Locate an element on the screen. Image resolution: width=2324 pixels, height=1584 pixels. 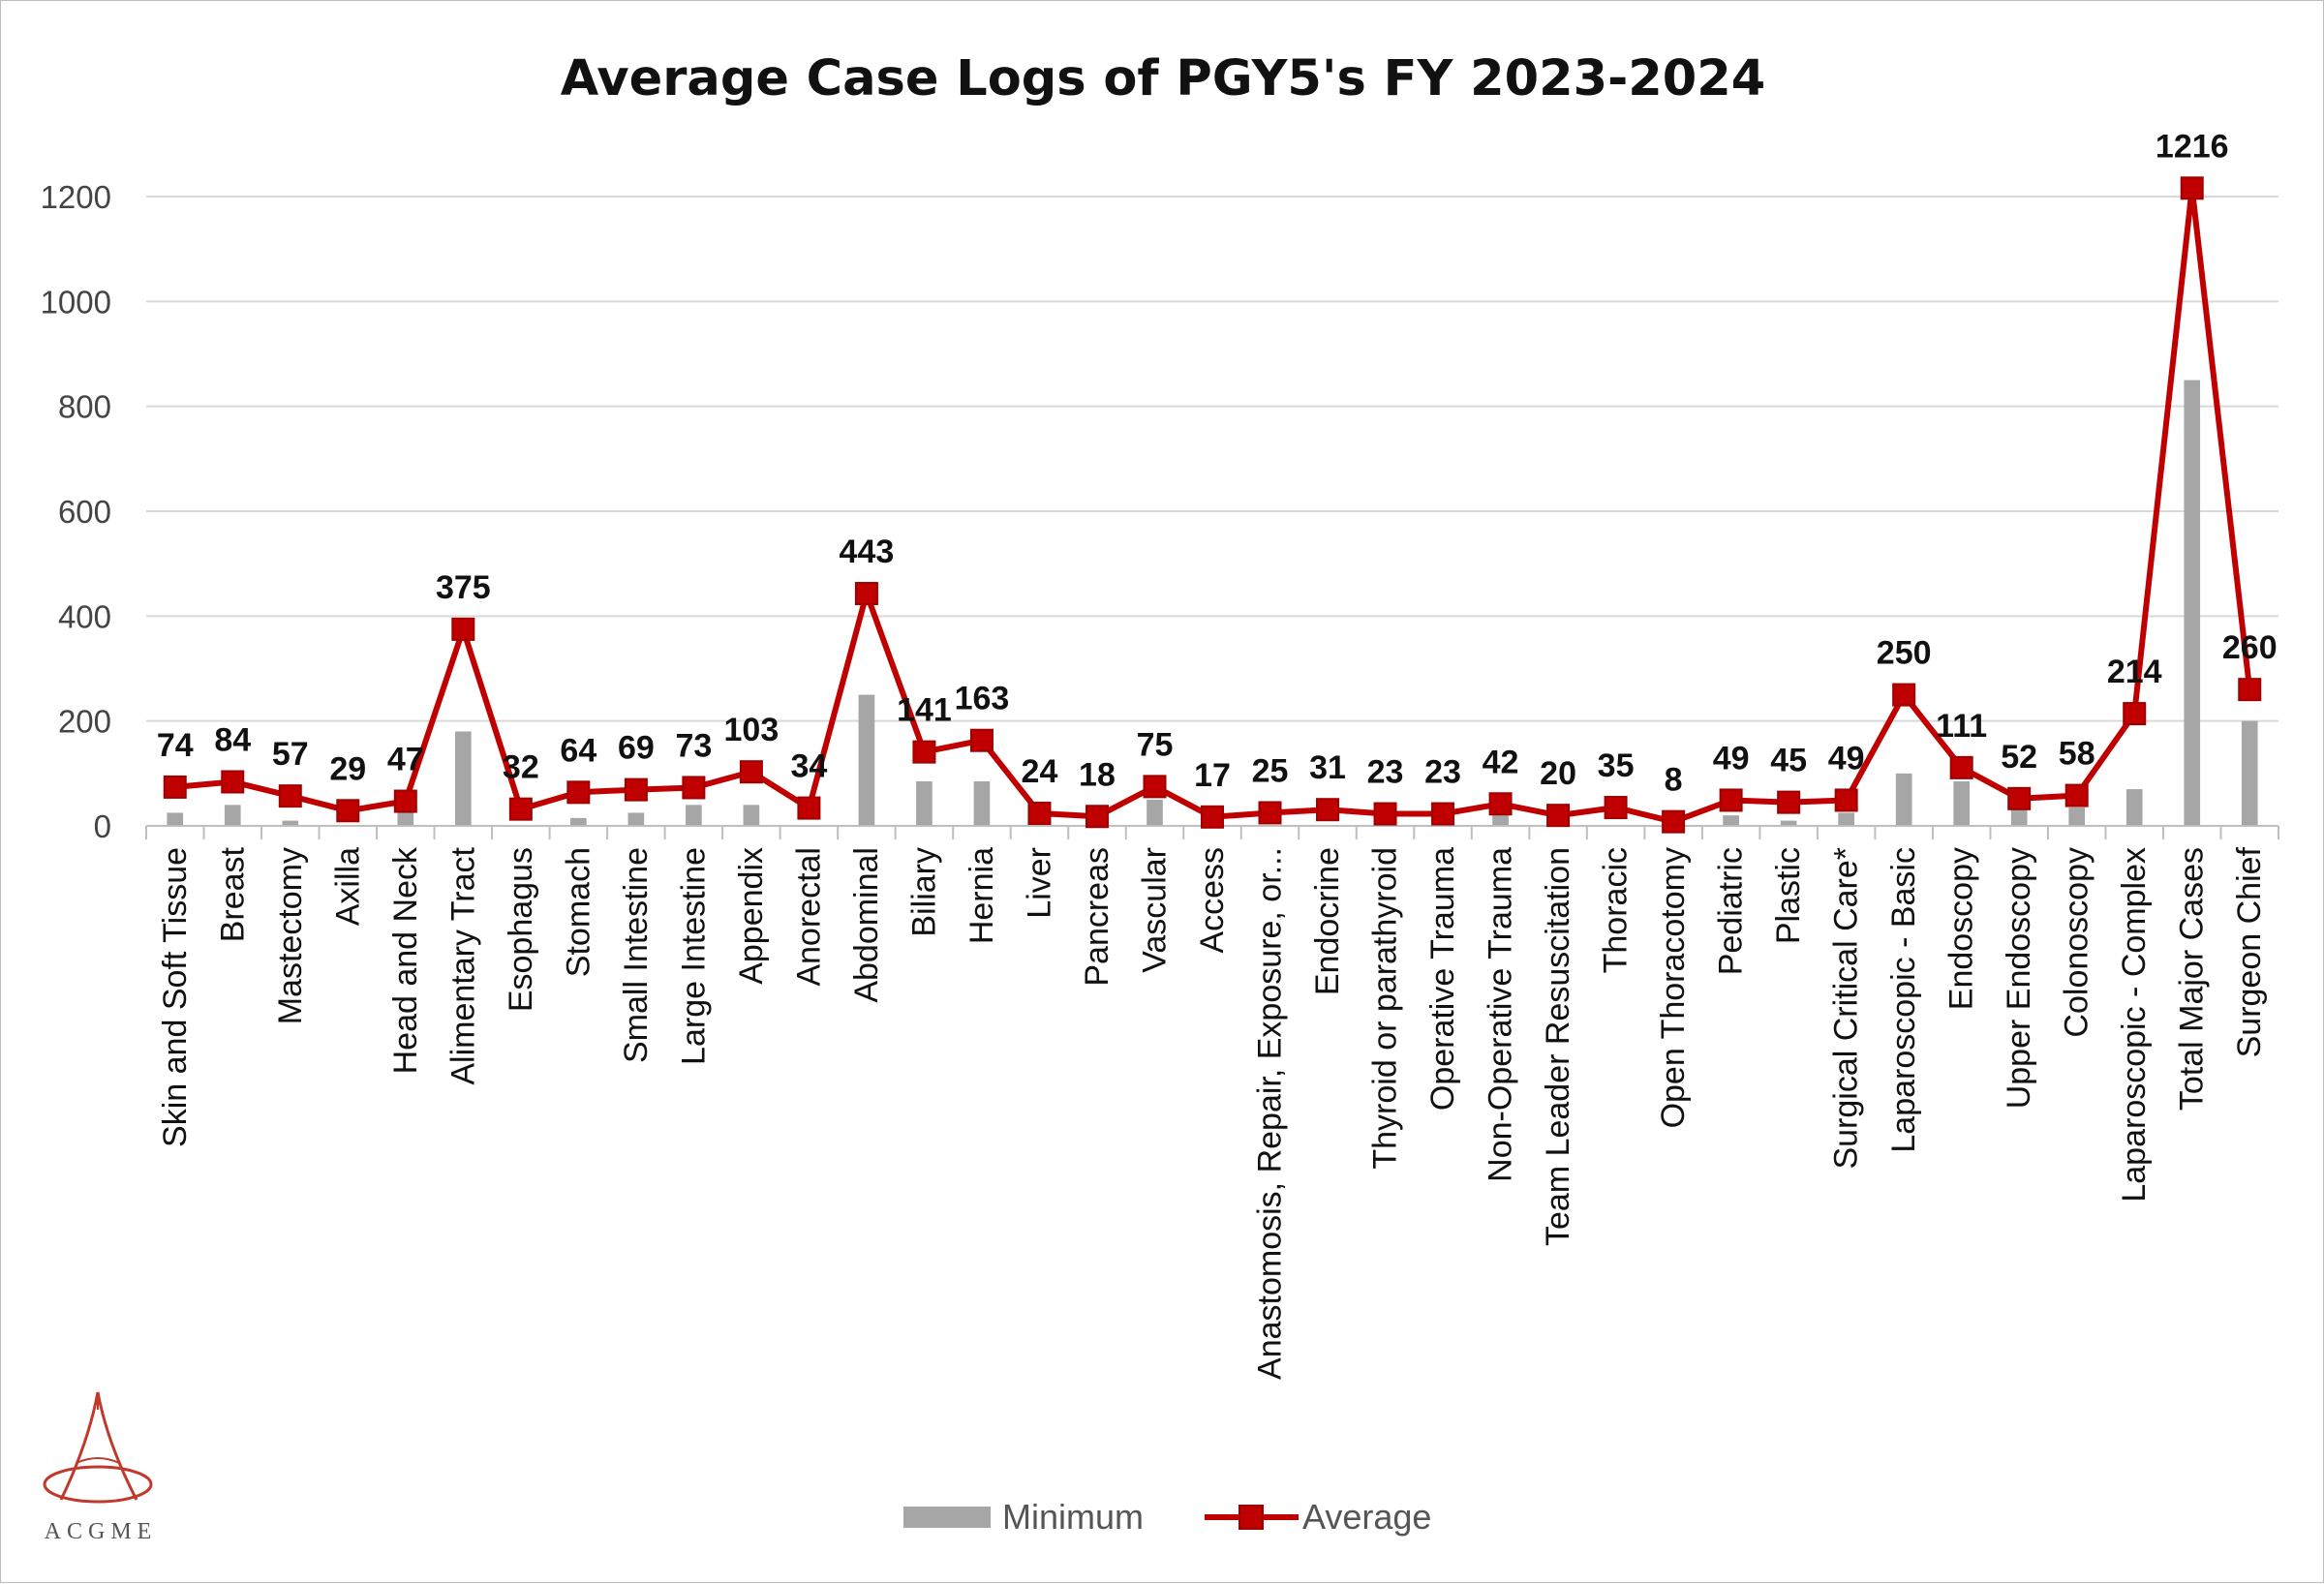
average-data-label-5: 375 is located at coordinates (463, 587).